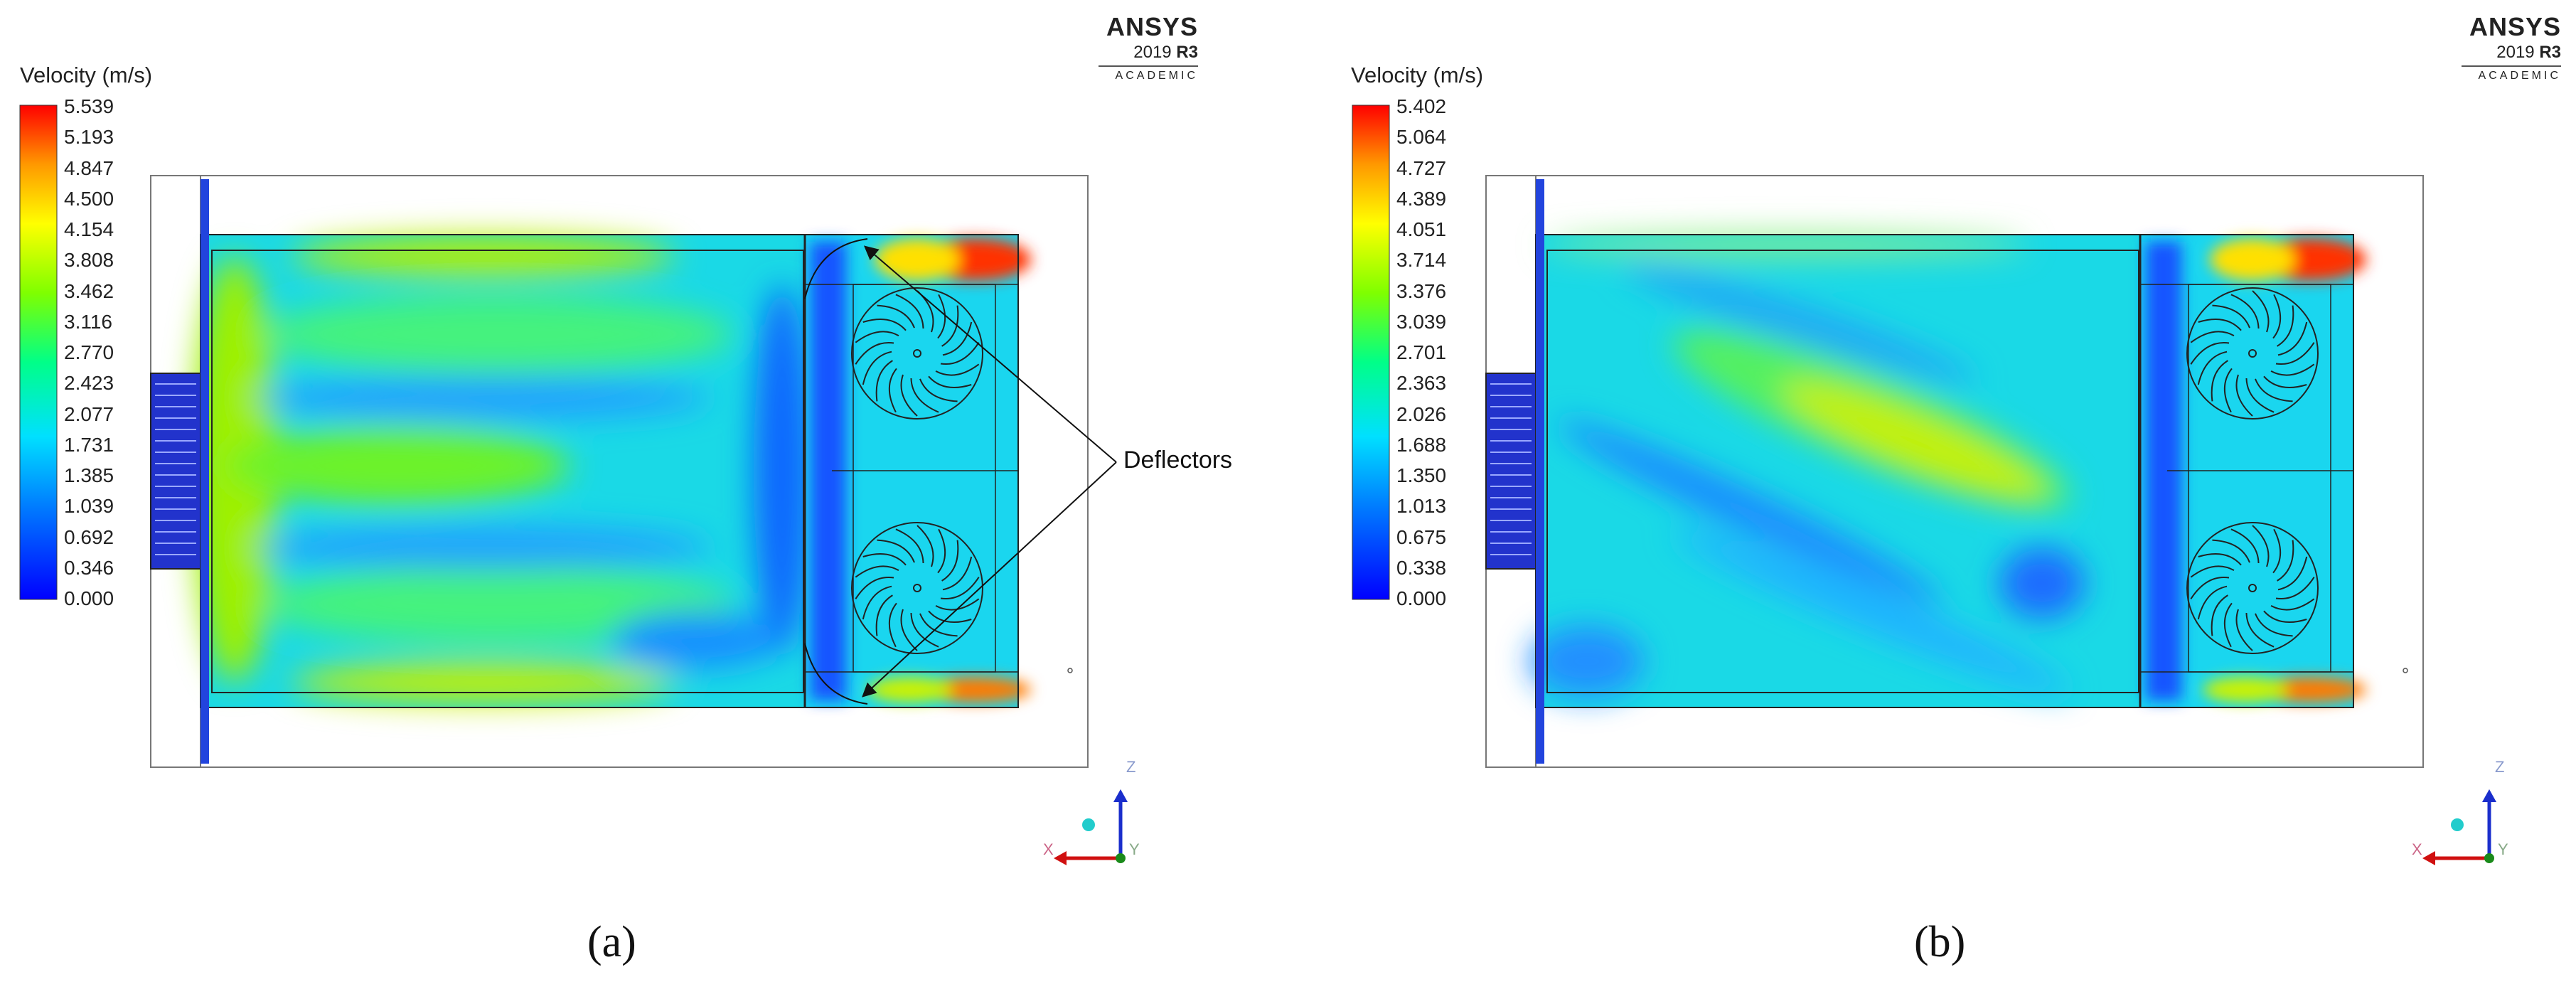  Describe the element at coordinates (89, 106) in the screenshot. I see `legend-tick-label: 5.539` at that location.